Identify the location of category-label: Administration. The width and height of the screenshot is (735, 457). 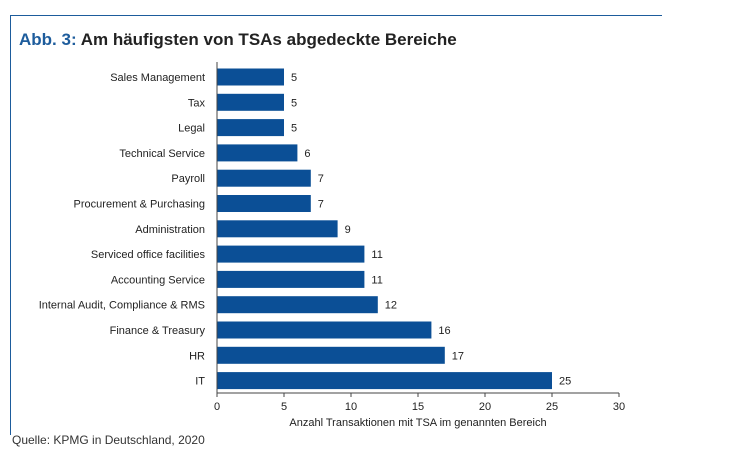
(170, 230).